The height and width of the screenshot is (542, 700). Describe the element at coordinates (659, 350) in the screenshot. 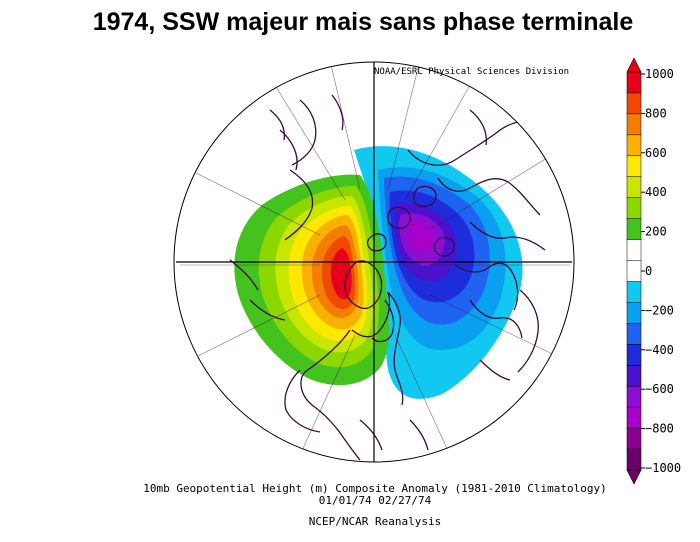

I see `colorbar-tick-label: −400` at that location.